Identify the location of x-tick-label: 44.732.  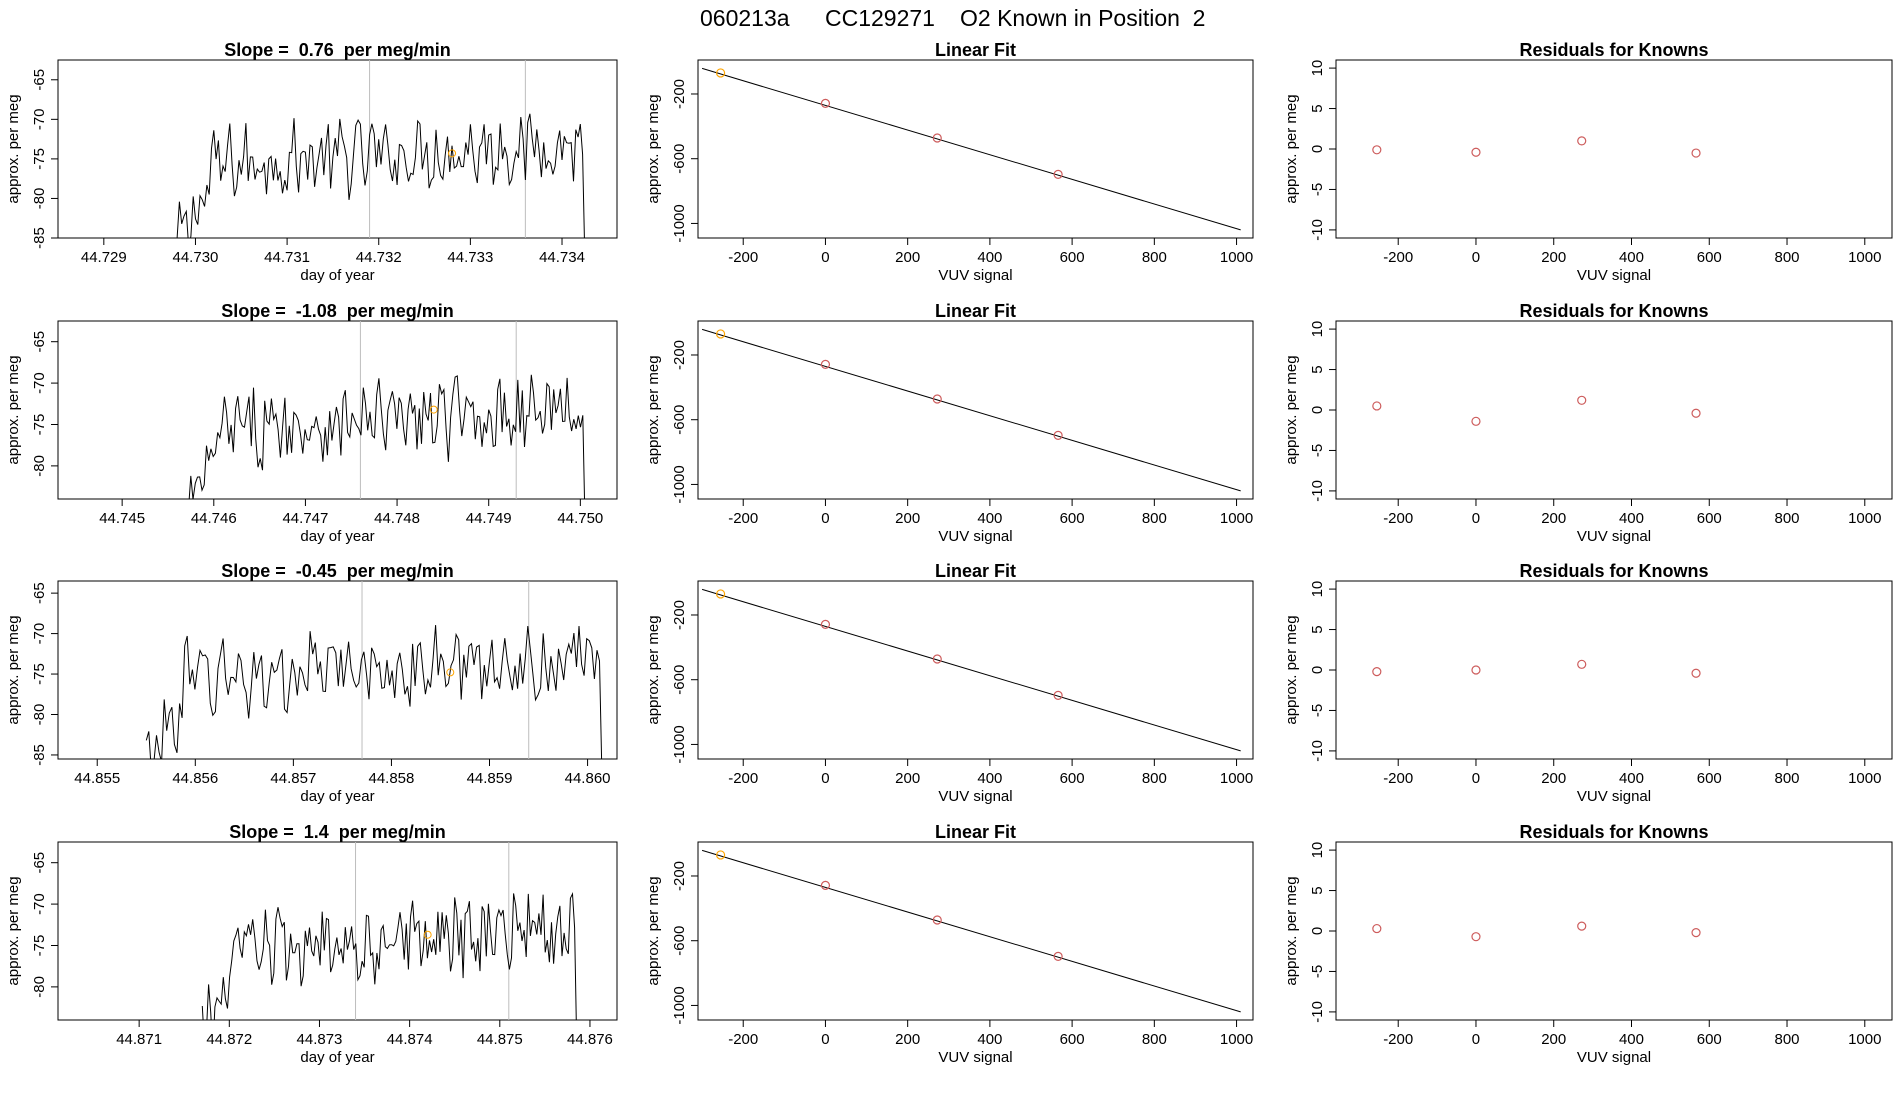
(379, 257).